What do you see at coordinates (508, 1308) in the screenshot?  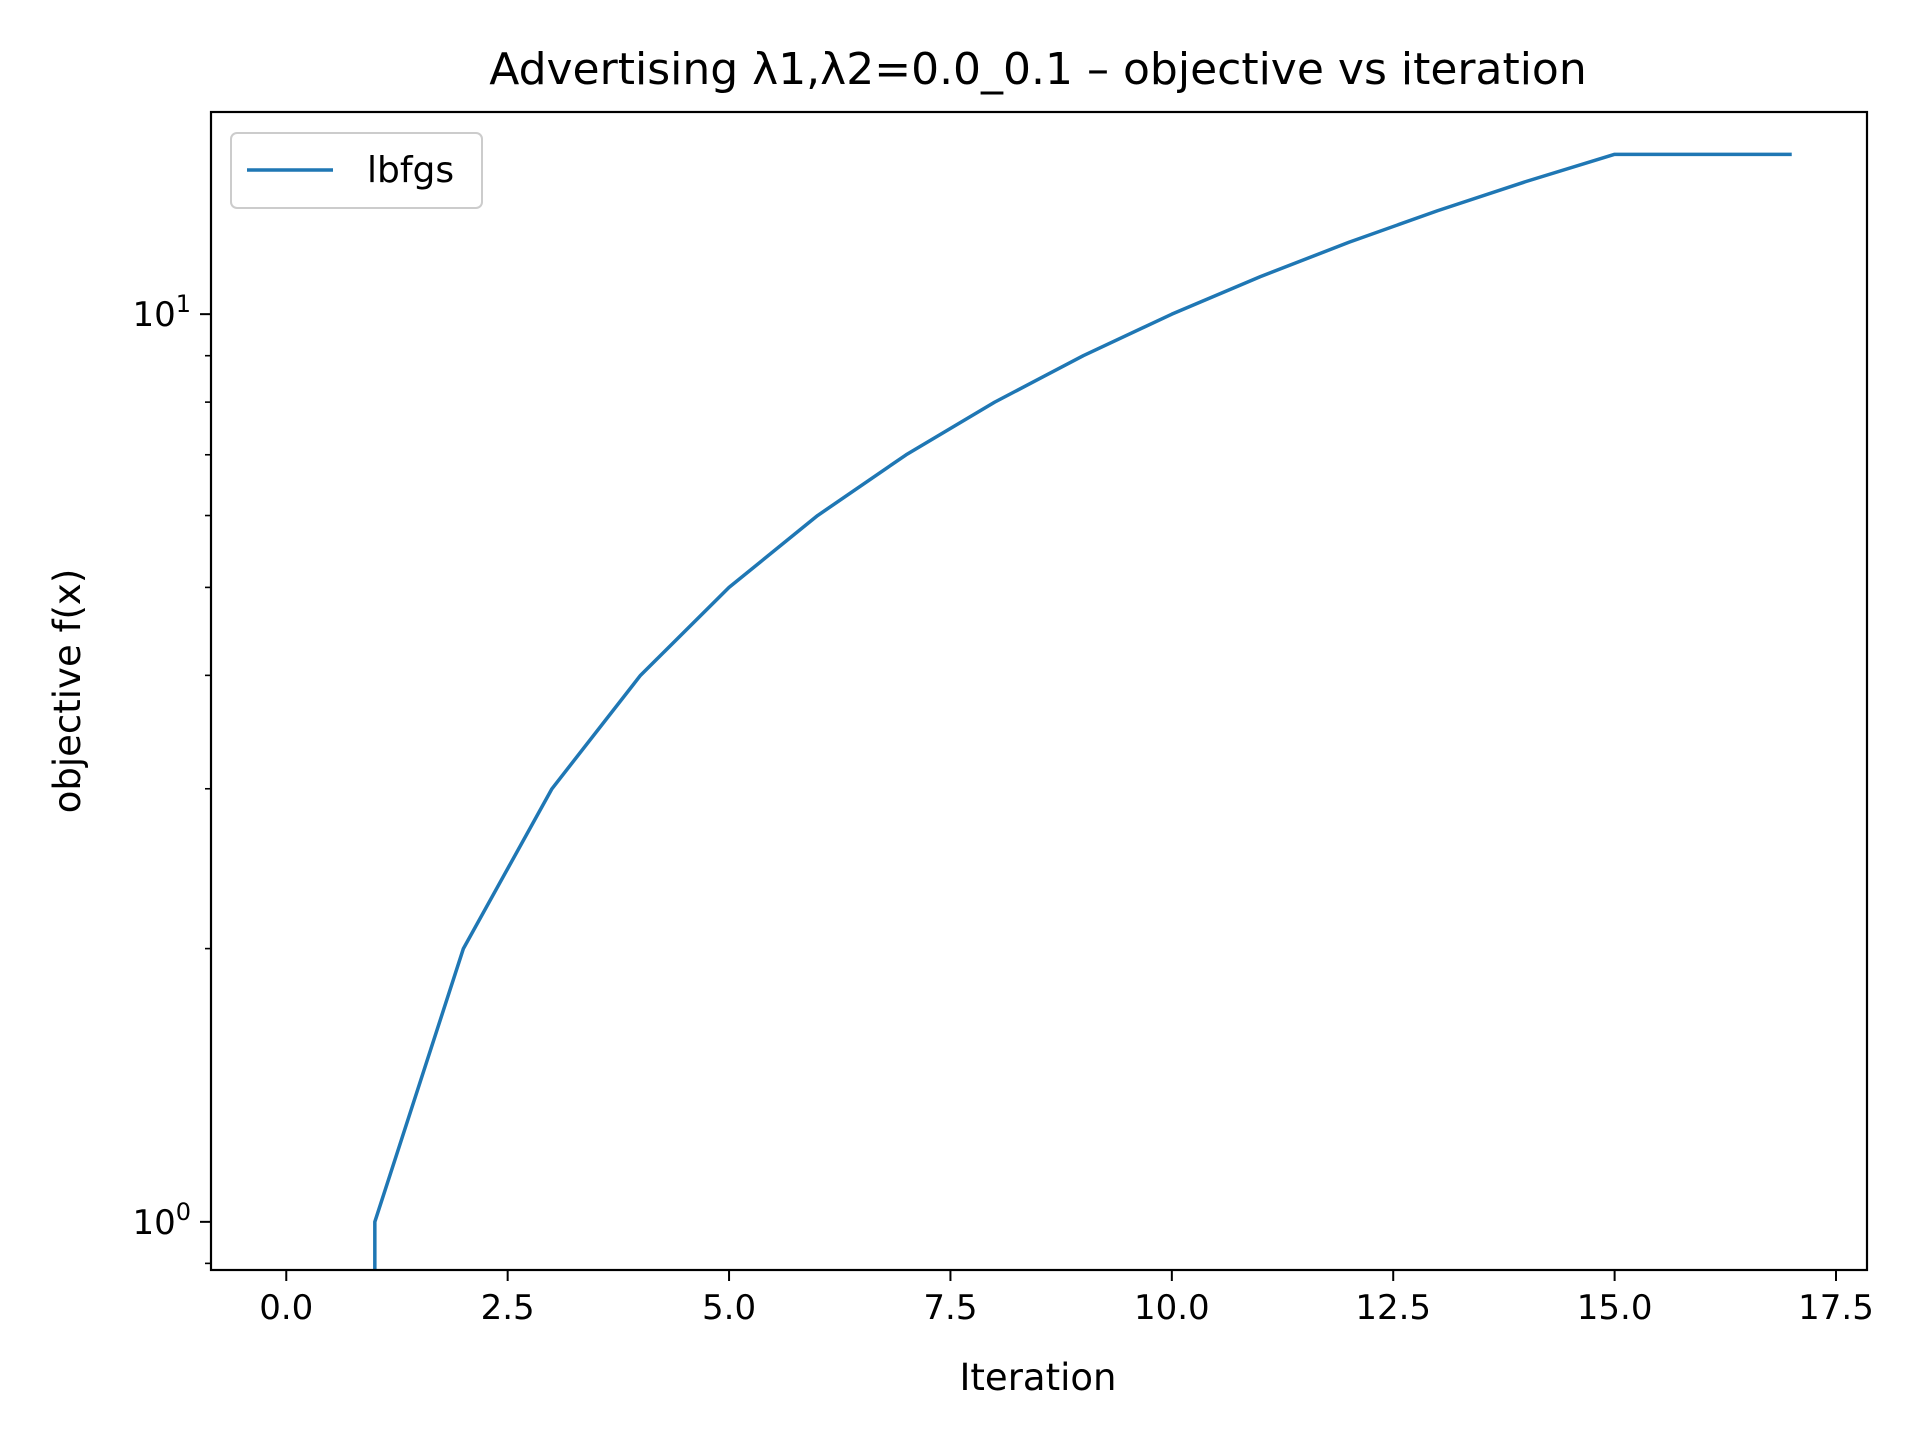 I see `x-tick-label: 2.5` at bounding box center [508, 1308].